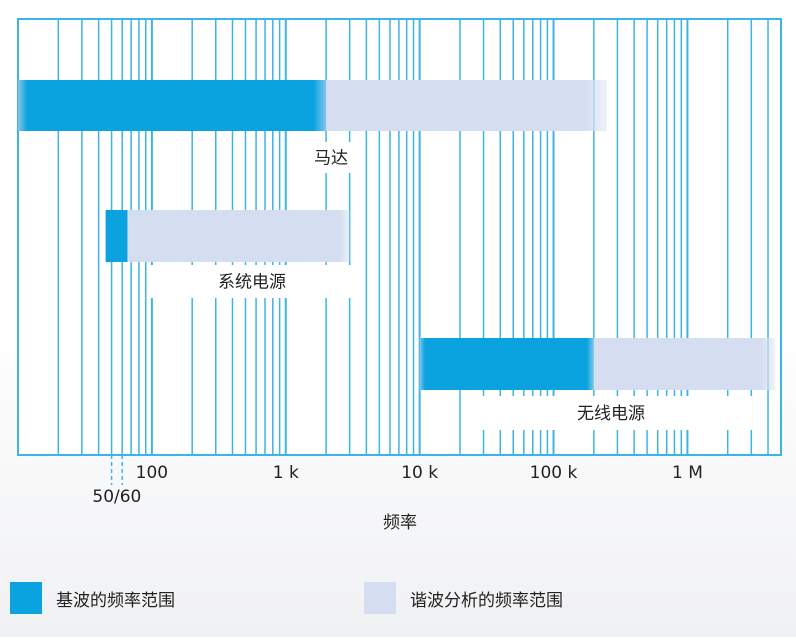 Image resolution: width=796 pixels, height=641 pixels. Describe the element at coordinates (597, 384) in the screenshot. I see `bar-group: 无线电源` at that location.